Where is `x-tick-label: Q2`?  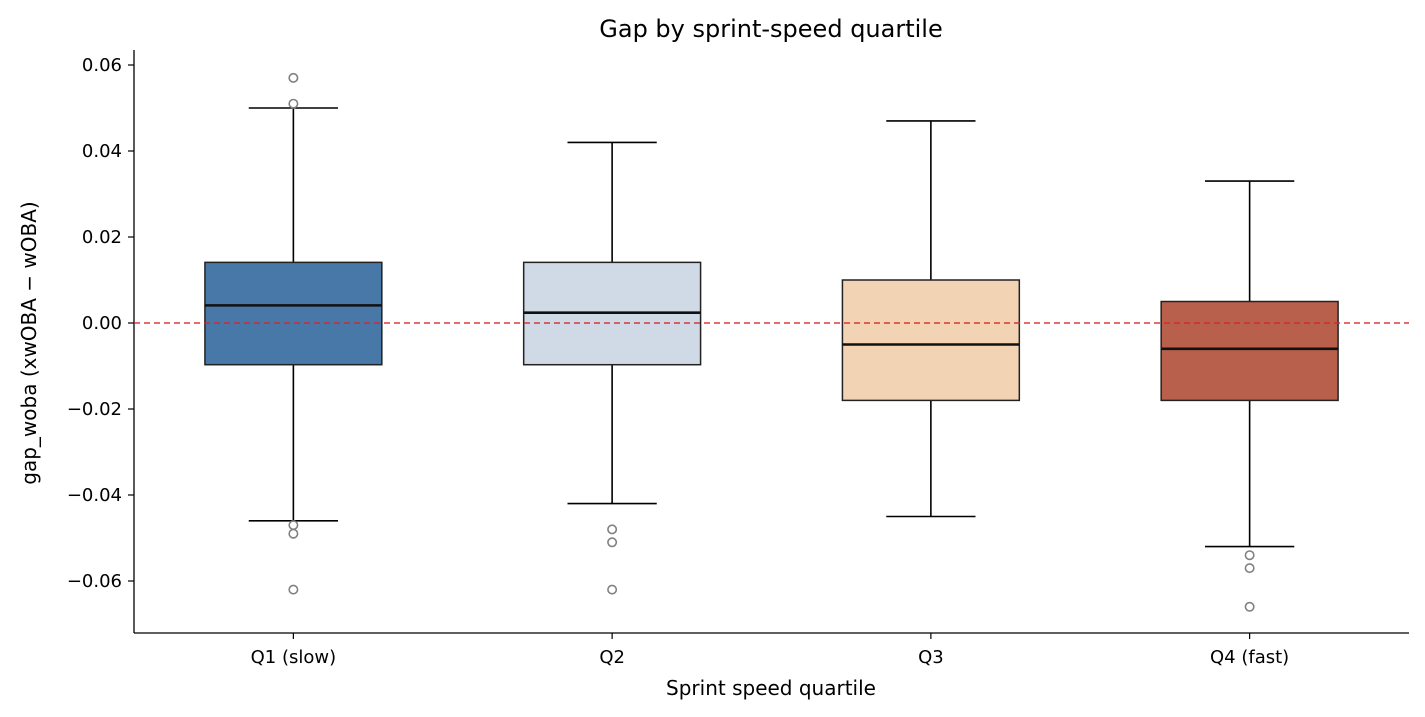
x-tick-label: Q2 is located at coordinates (612, 657).